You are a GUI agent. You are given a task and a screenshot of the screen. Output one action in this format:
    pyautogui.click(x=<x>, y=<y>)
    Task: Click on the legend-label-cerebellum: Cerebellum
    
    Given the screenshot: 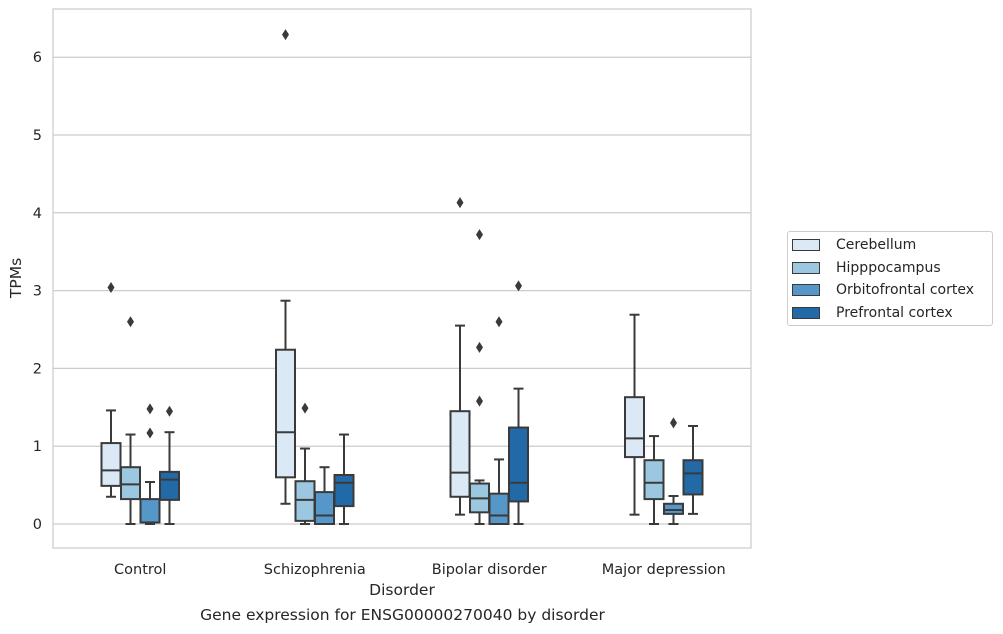 What is the action you would take?
    pyautogui.click(x=876, y=245)
    